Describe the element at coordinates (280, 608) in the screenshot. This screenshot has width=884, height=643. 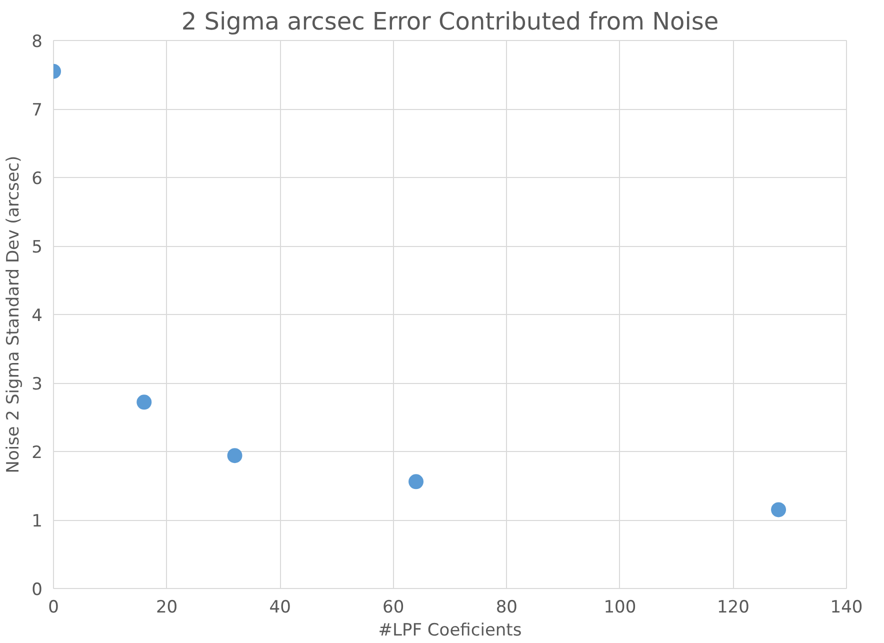
I see `x-tick-label: 40` at that location.